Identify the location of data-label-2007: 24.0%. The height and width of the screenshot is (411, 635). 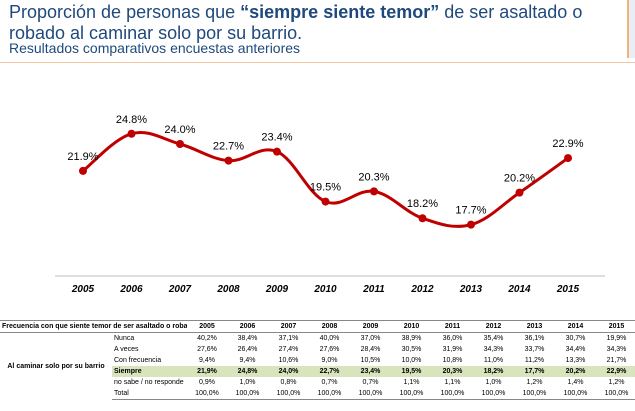
(179, 130).